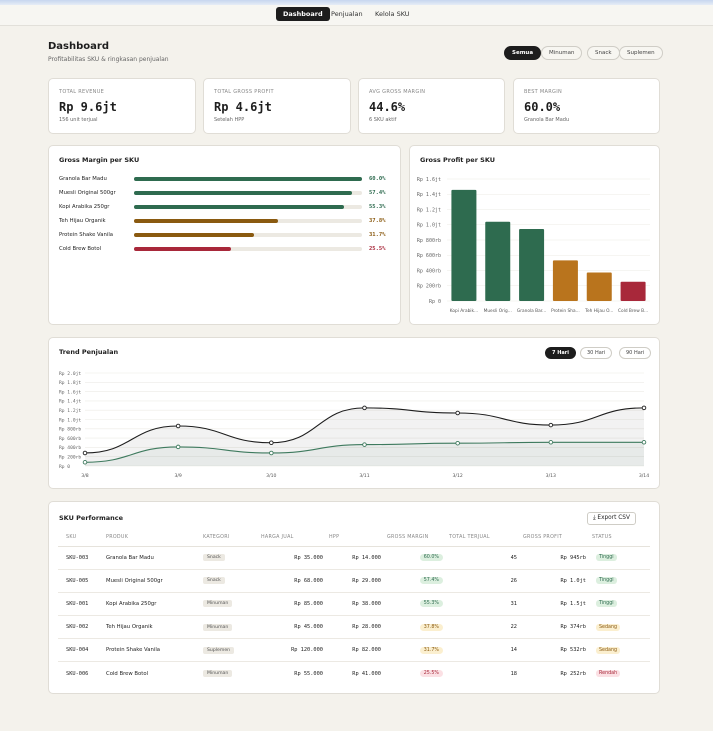 The image size is (713, 731). Describe the element at coordinates (557, 604) in the screenshot. I see `cell-profit: Rp 1.5jt` at that location.